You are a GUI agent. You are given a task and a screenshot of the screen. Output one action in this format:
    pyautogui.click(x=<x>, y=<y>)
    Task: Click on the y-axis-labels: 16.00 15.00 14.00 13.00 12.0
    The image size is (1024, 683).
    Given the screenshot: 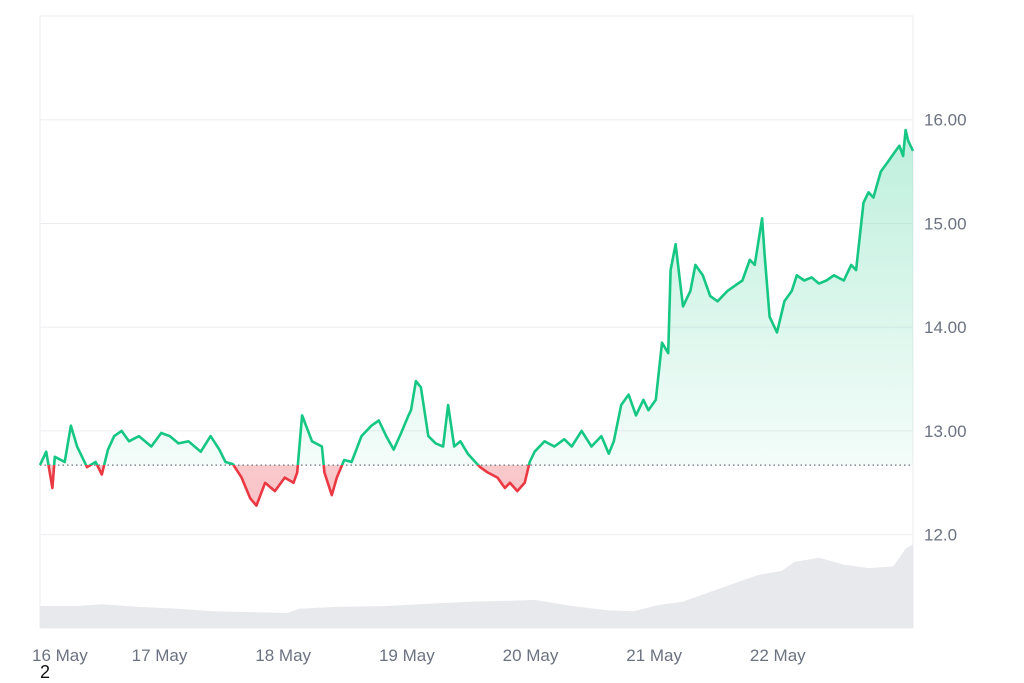 What is the action you would take?
    pyautogui.click(x=945, y=328)
    